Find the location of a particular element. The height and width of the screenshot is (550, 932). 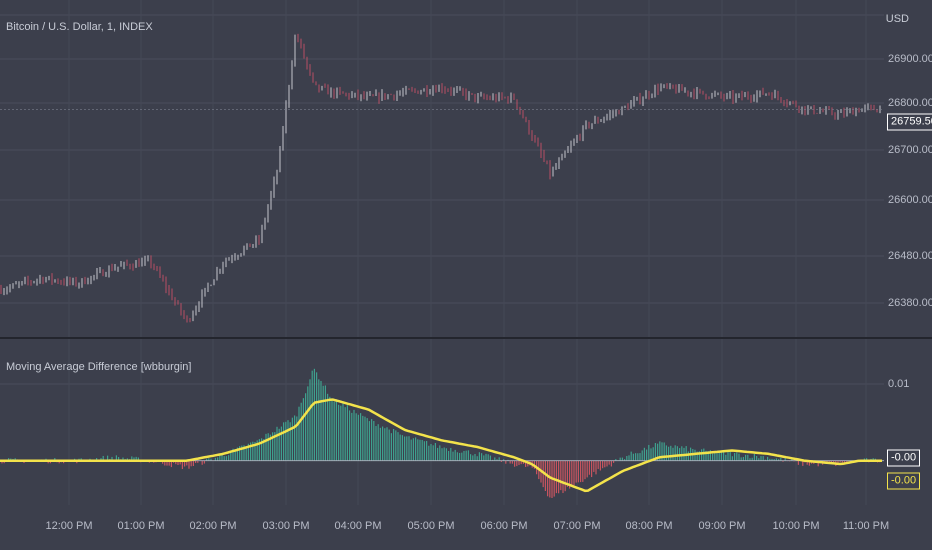

last-price-badge: 26759.50 is located at coordinates (909, 122).